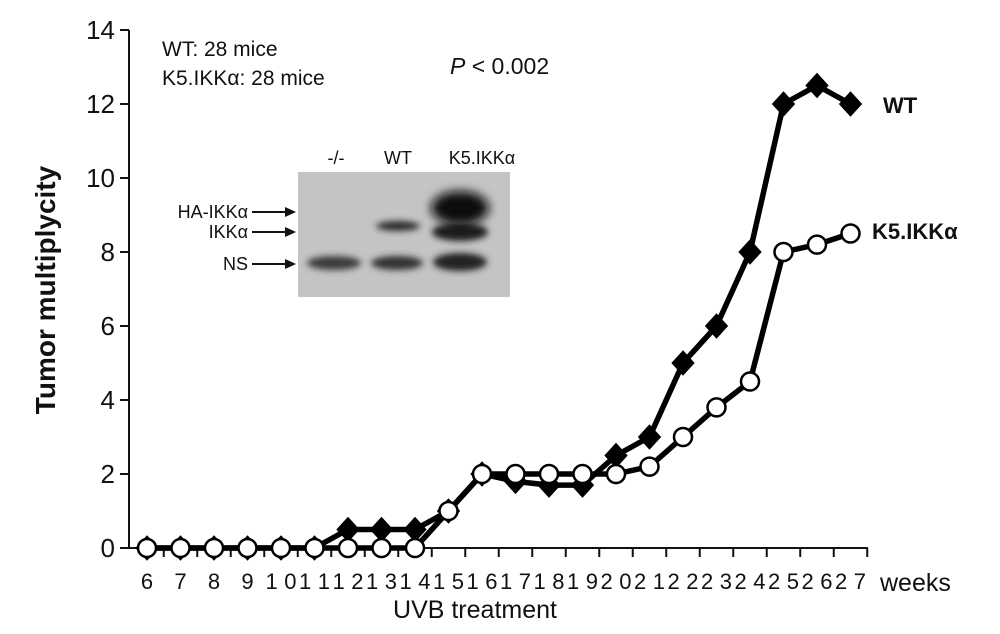  Describe the element at coordinates (900, 105) in the screenshot. I see `legend-label-wt: WT` at that location.